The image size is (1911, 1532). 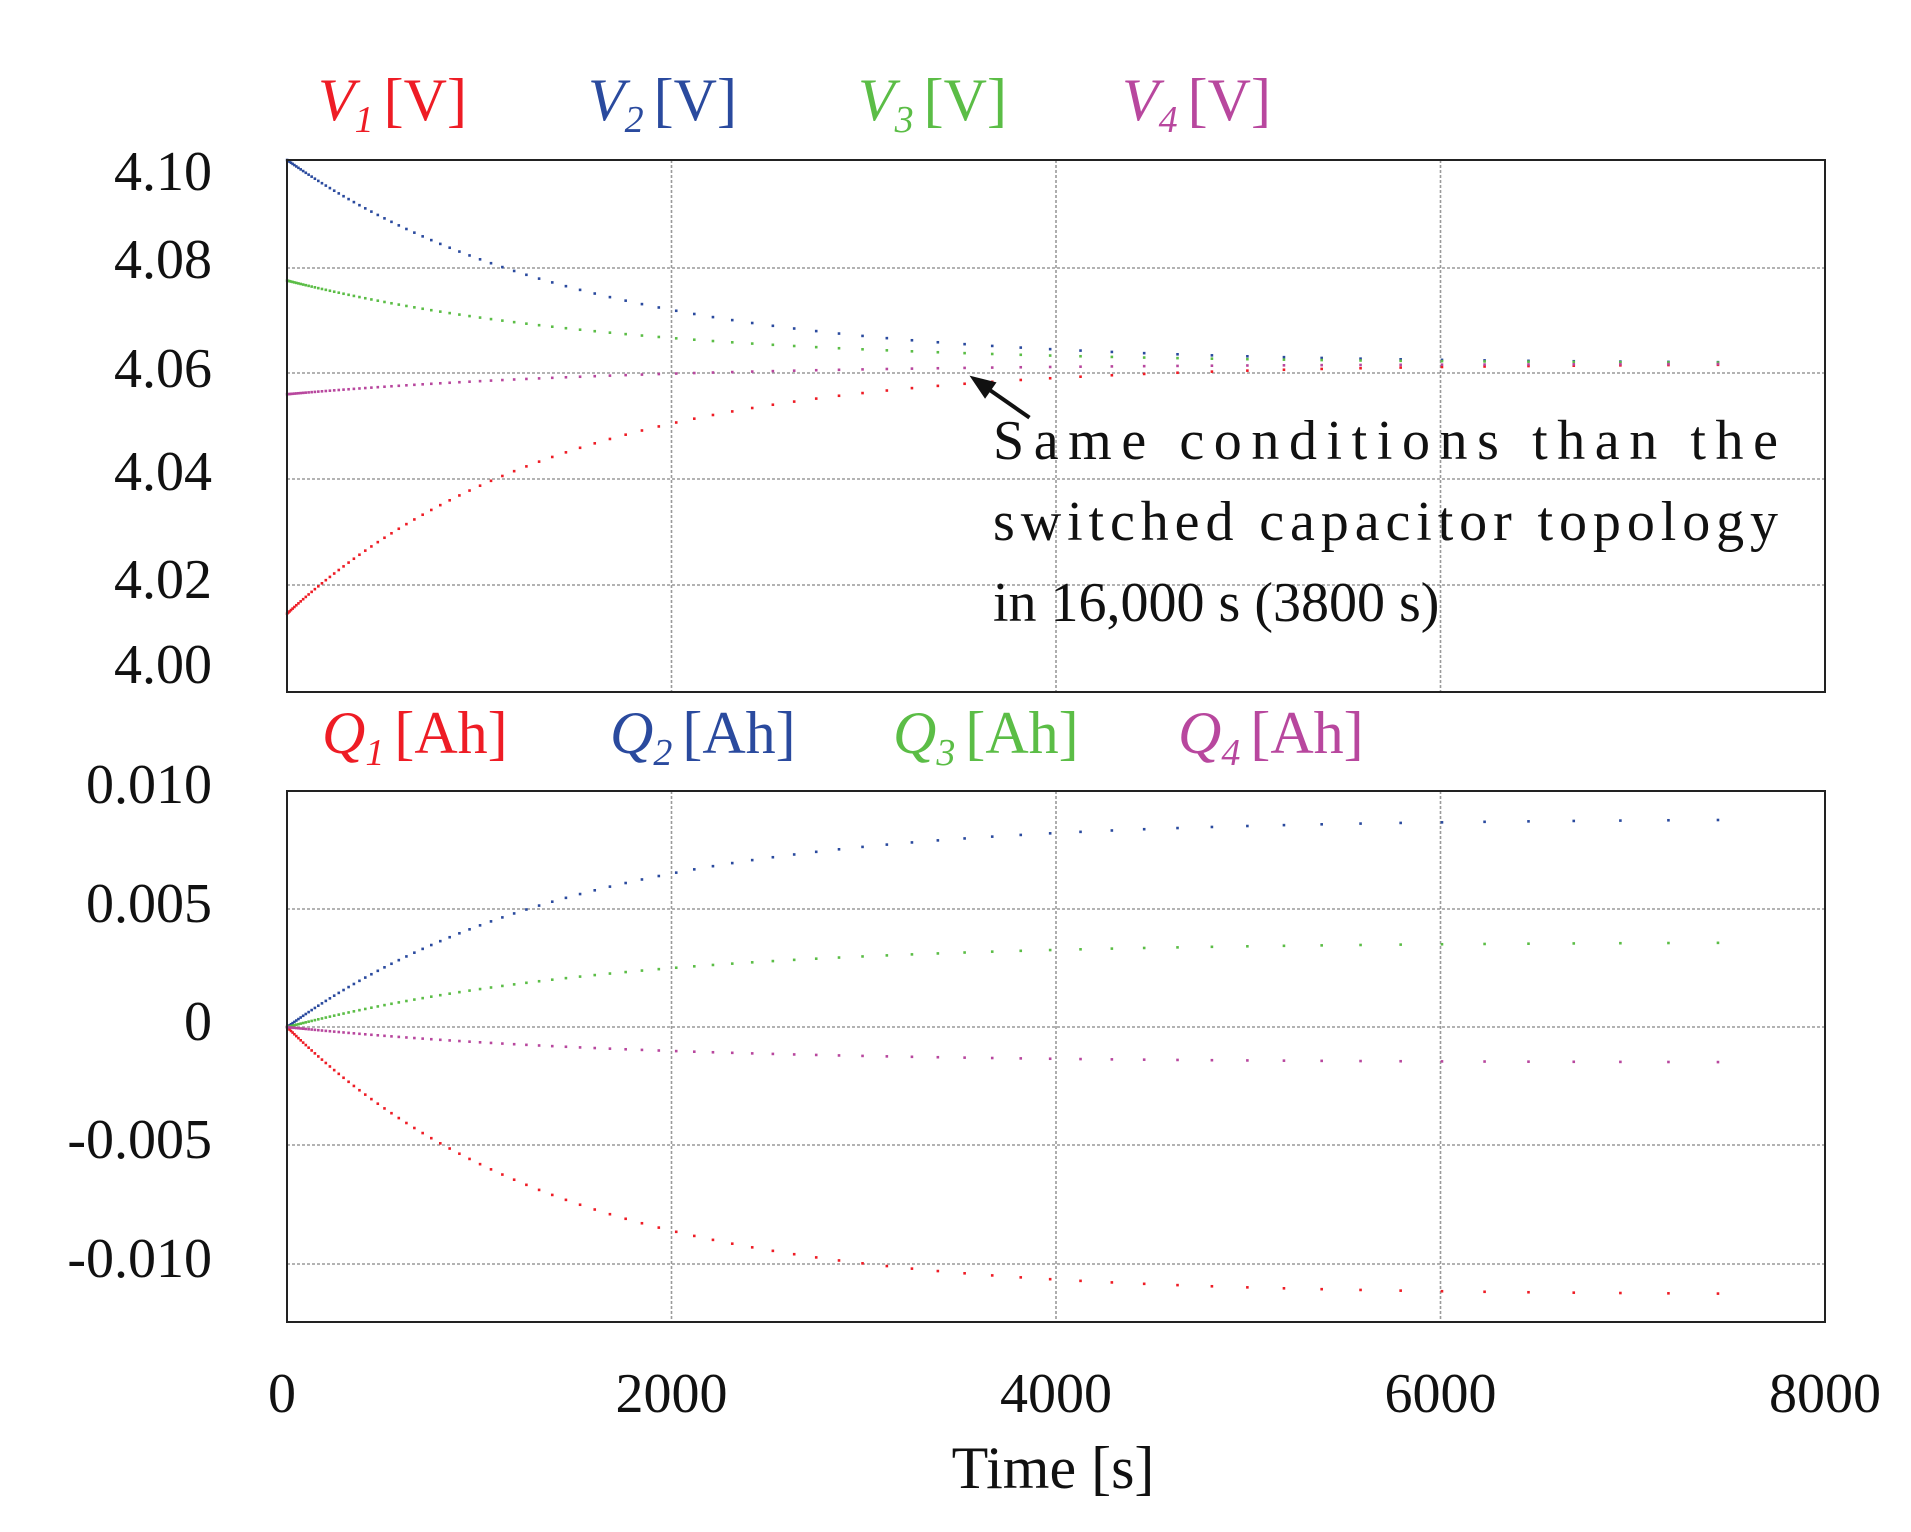 What do you see at coordinates (163, 472) in the screenshot?
I see `voltage-y-tick-label: 4.04` at bounding box center [163, 472].